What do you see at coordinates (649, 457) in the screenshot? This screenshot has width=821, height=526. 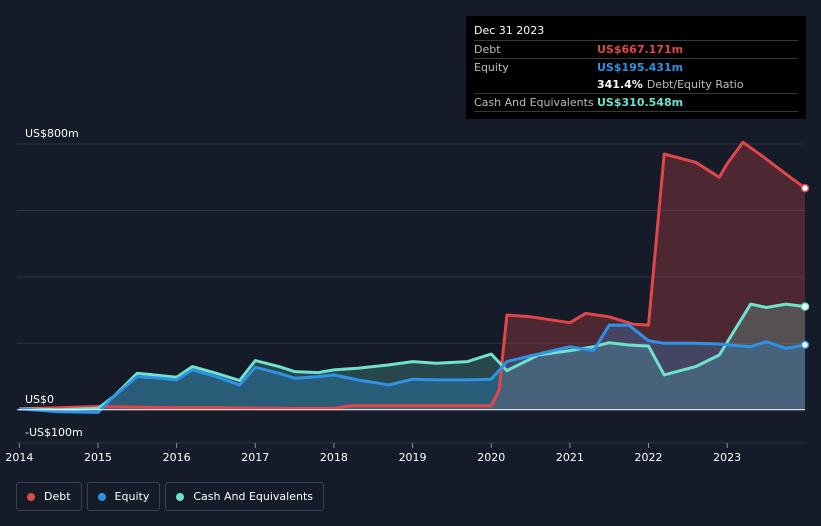 I see `x-tick-label: 2022` at bounding box center [649, 457].